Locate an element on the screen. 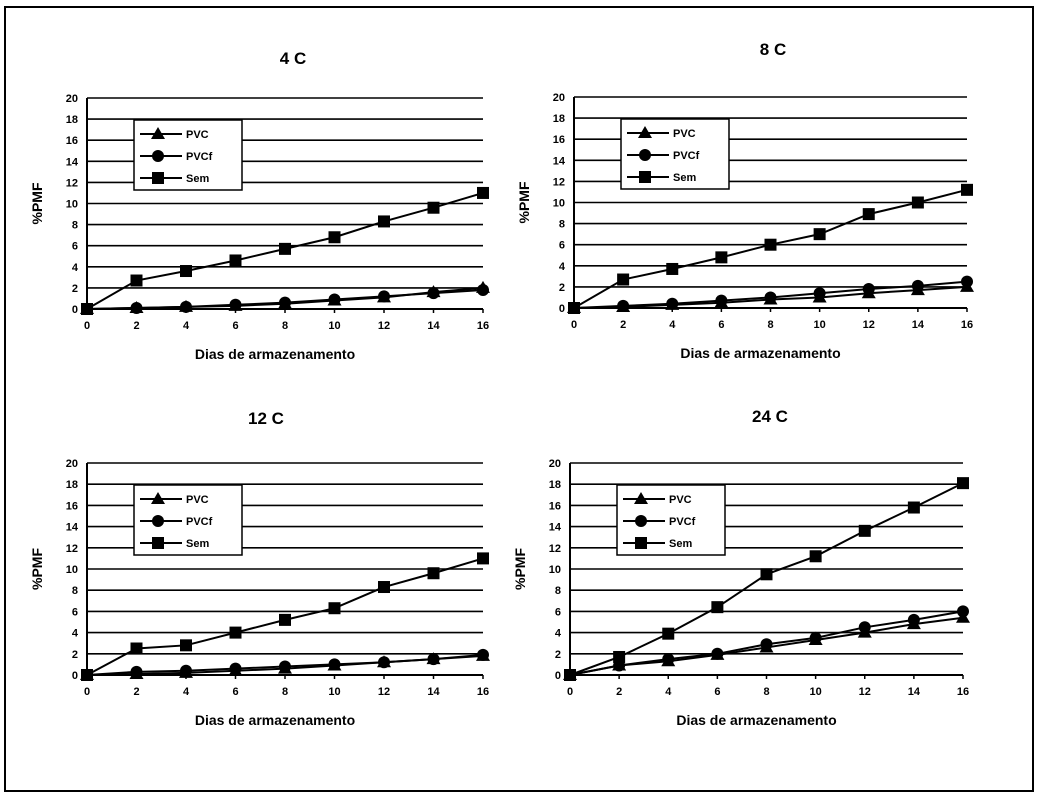 Image resolution: width=1039 pixels, height=795 pixels. y-axis-label: %PMF is located at coordinates (520, 569).